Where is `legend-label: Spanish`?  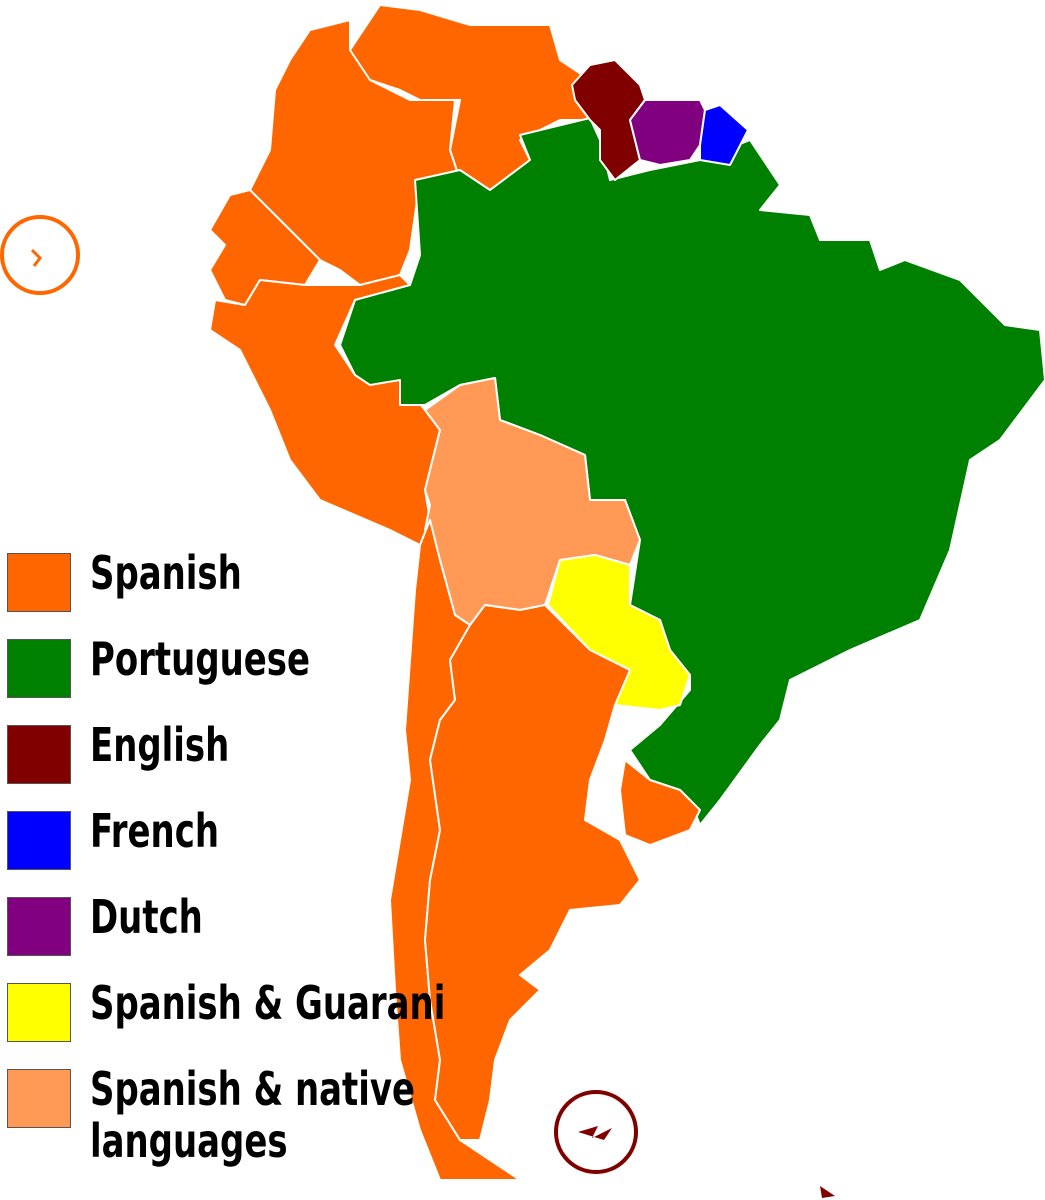
legend-label: Spanish is located at coordinates (166, 573).